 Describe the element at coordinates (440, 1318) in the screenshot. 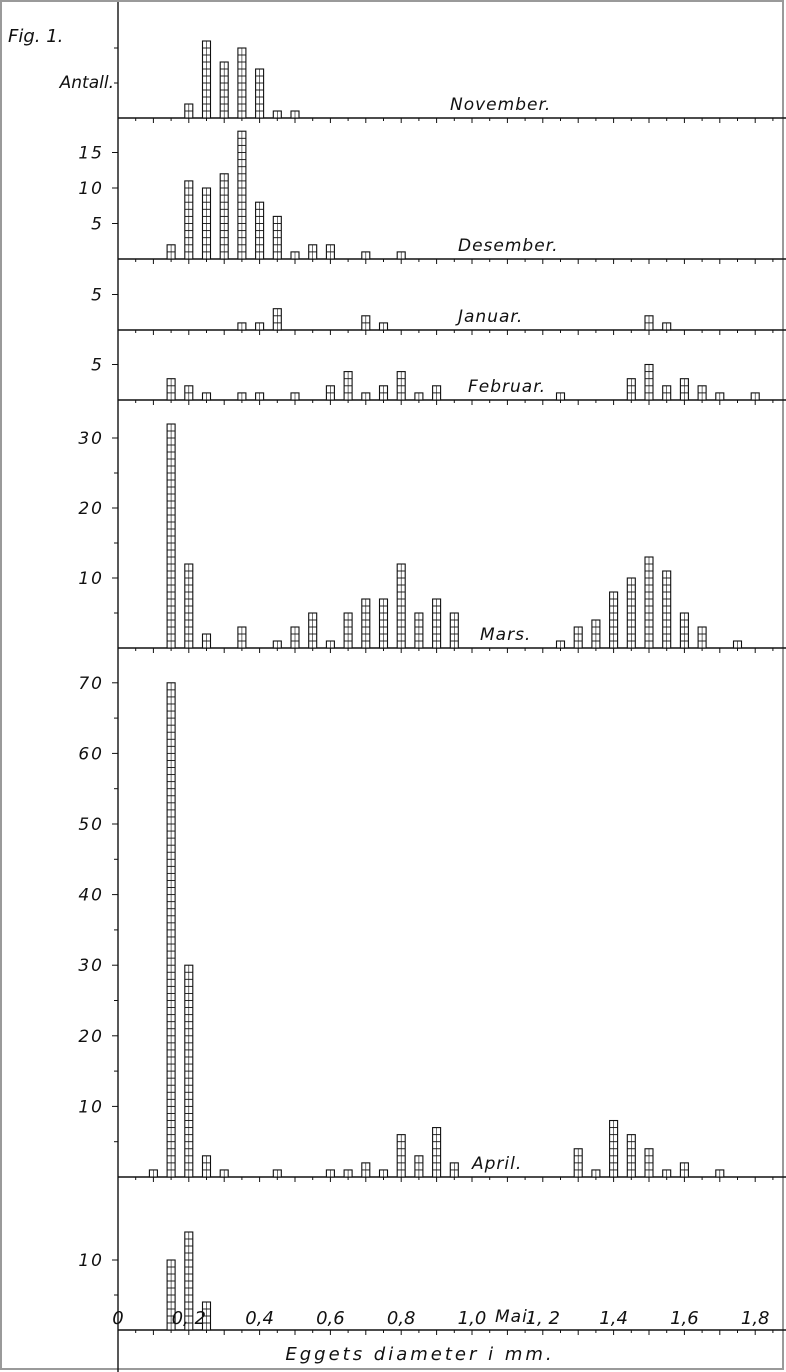

I see `x-tick-label-group: 0 0, 2 0,4 0,6 0,8 1,0 1, 2 1,4 1,6 1,8` at that location.